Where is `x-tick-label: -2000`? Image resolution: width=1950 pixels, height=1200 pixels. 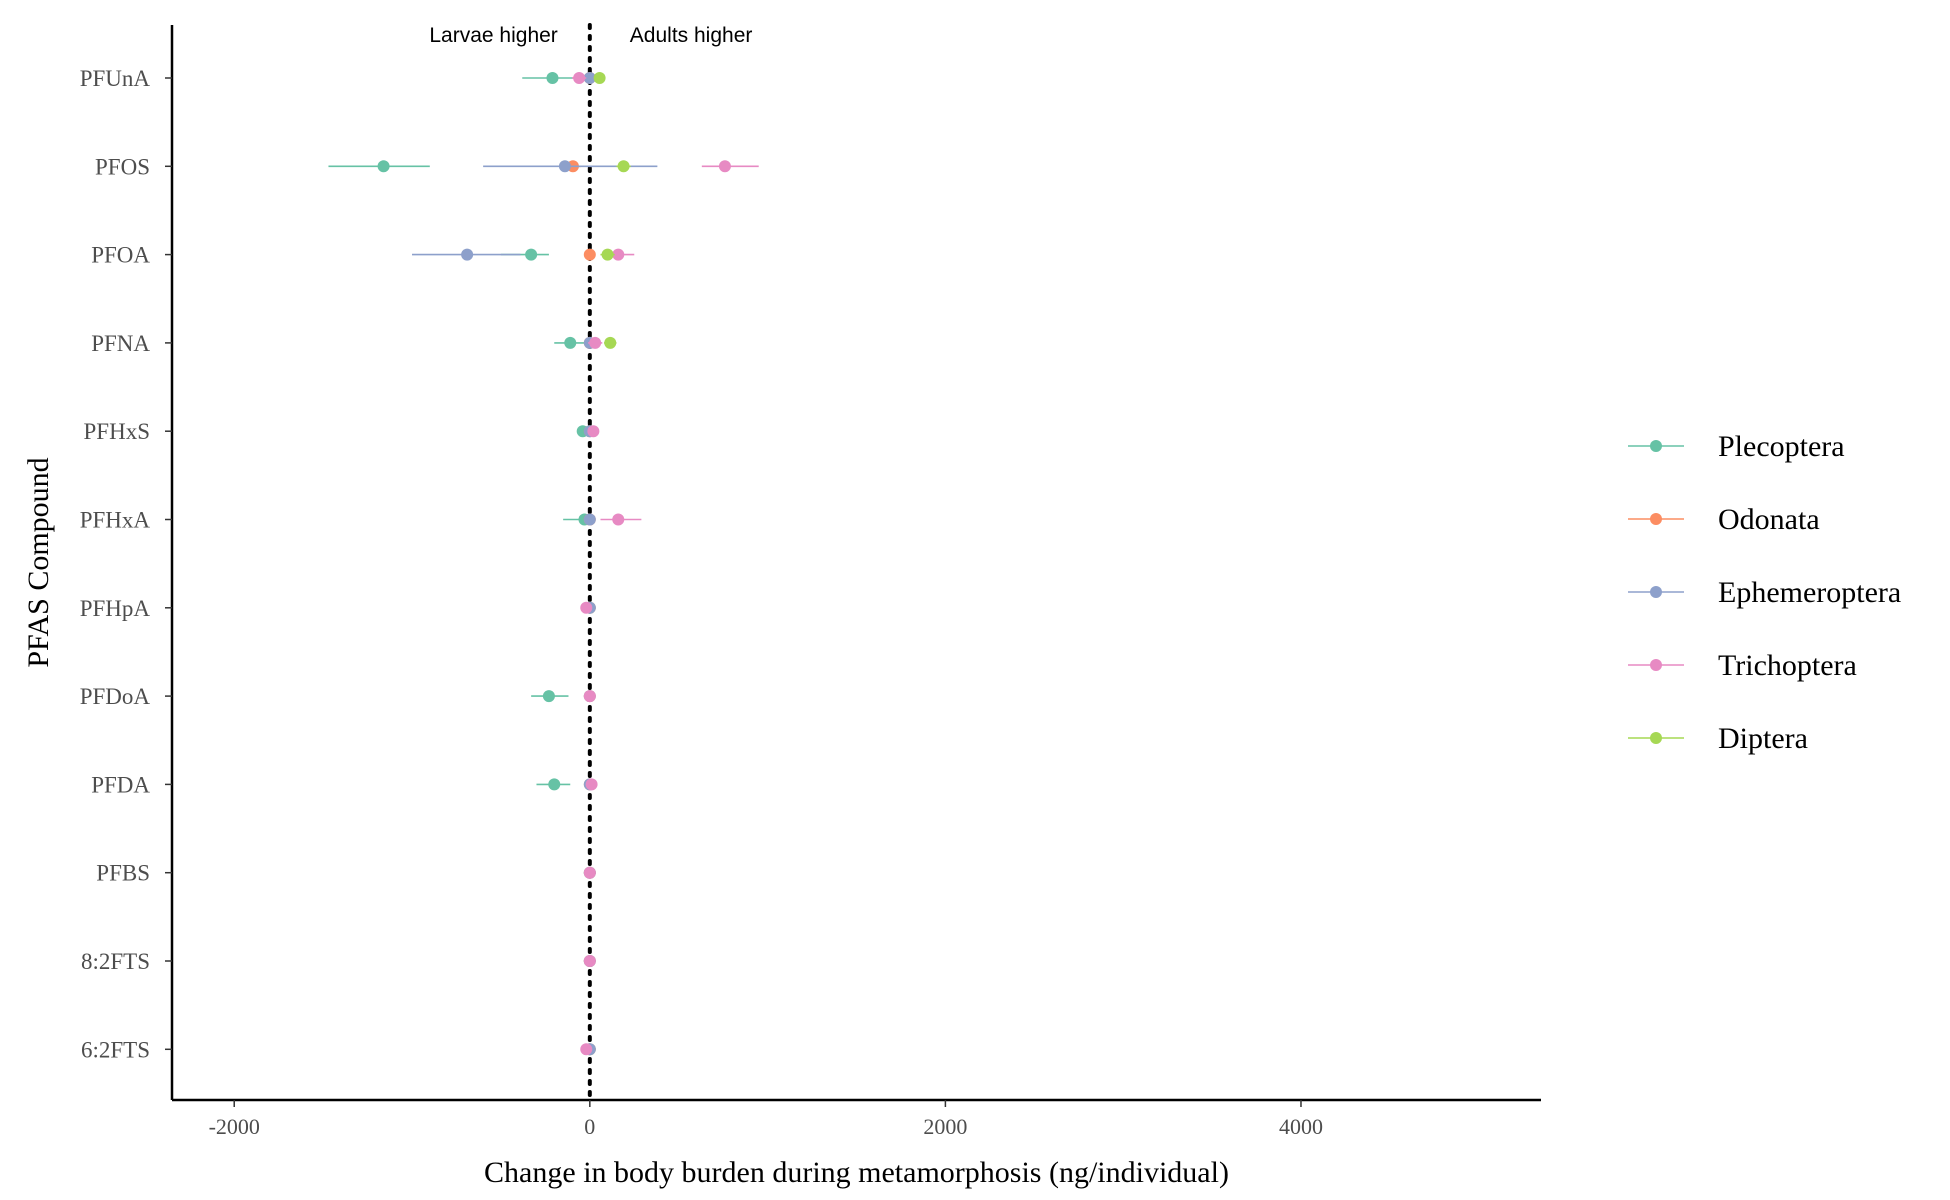
x-tick-label: -2000 is located at coordinates (234, 1126).